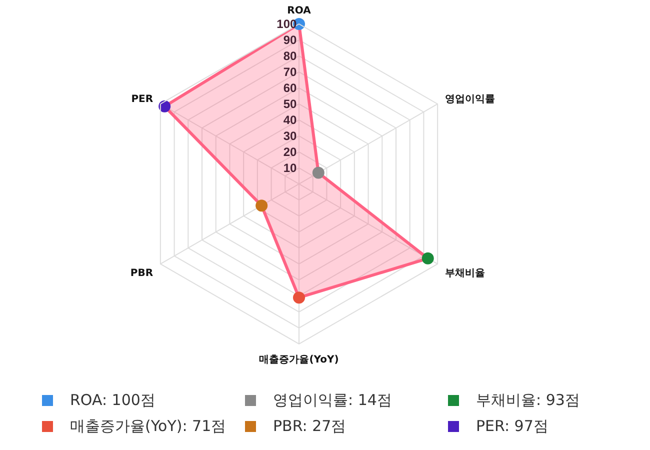 The height and width of the screenshot is (450, 650). What do you see at coordinates (290, 39) in the screenshot?
I see `y-tick-label: 90` at bounding box center [290, 39].